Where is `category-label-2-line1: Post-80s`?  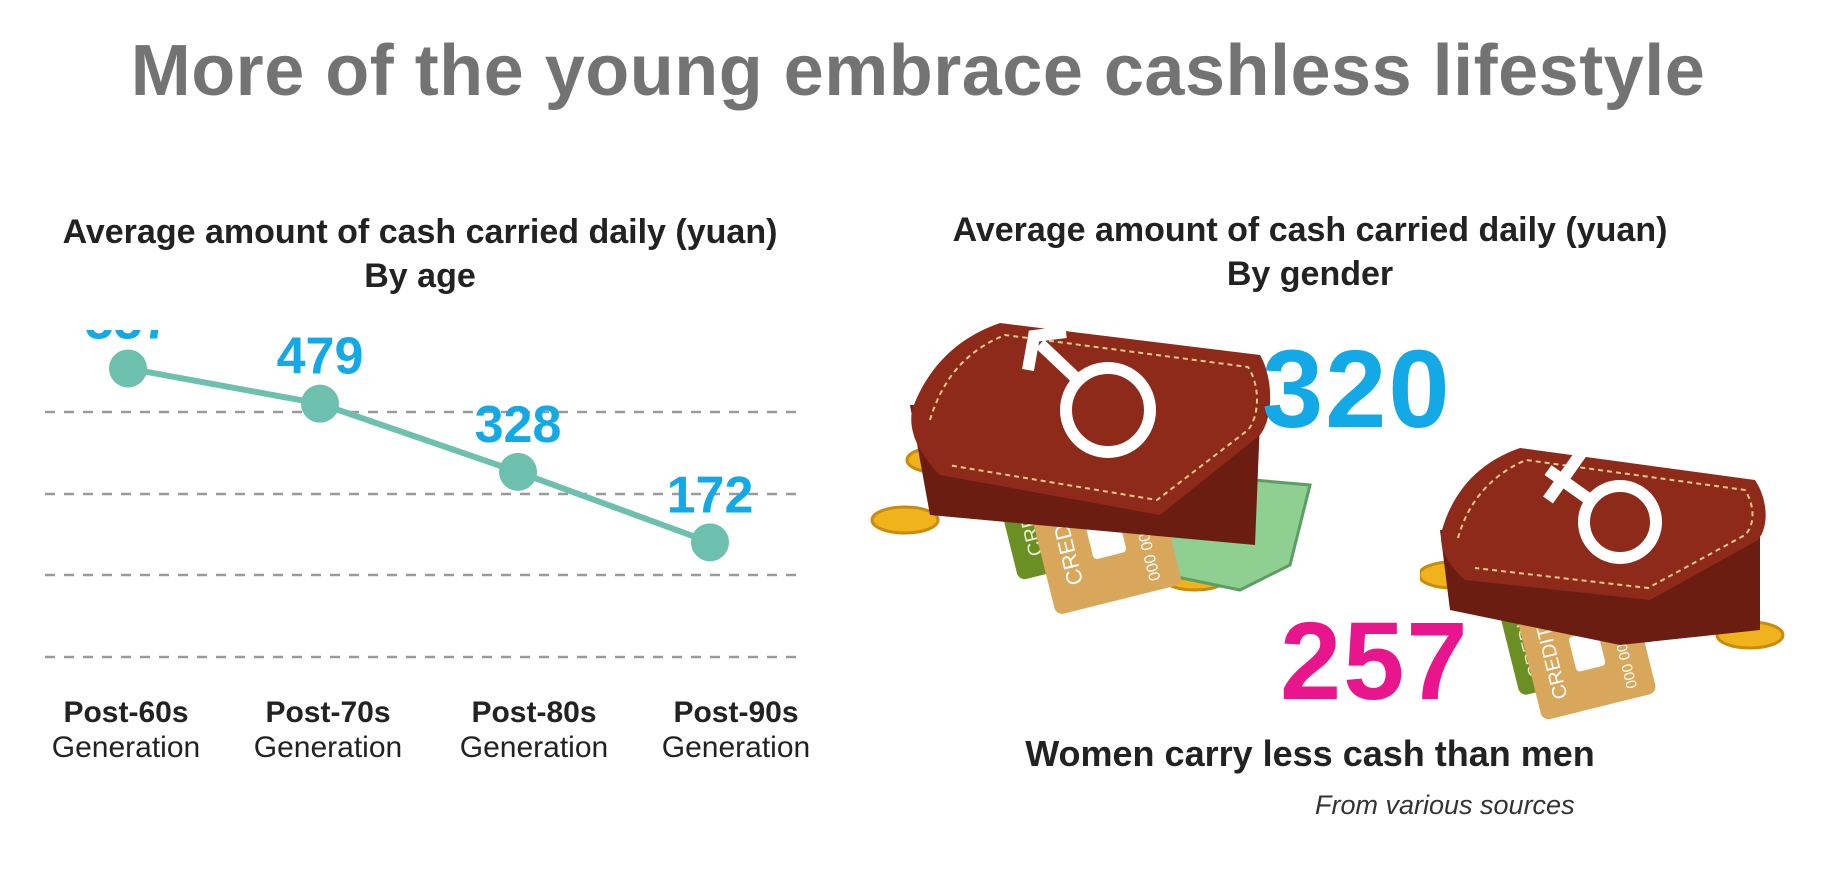
category-label-2-line1: Post-80s is located at coordinates (534, 712).